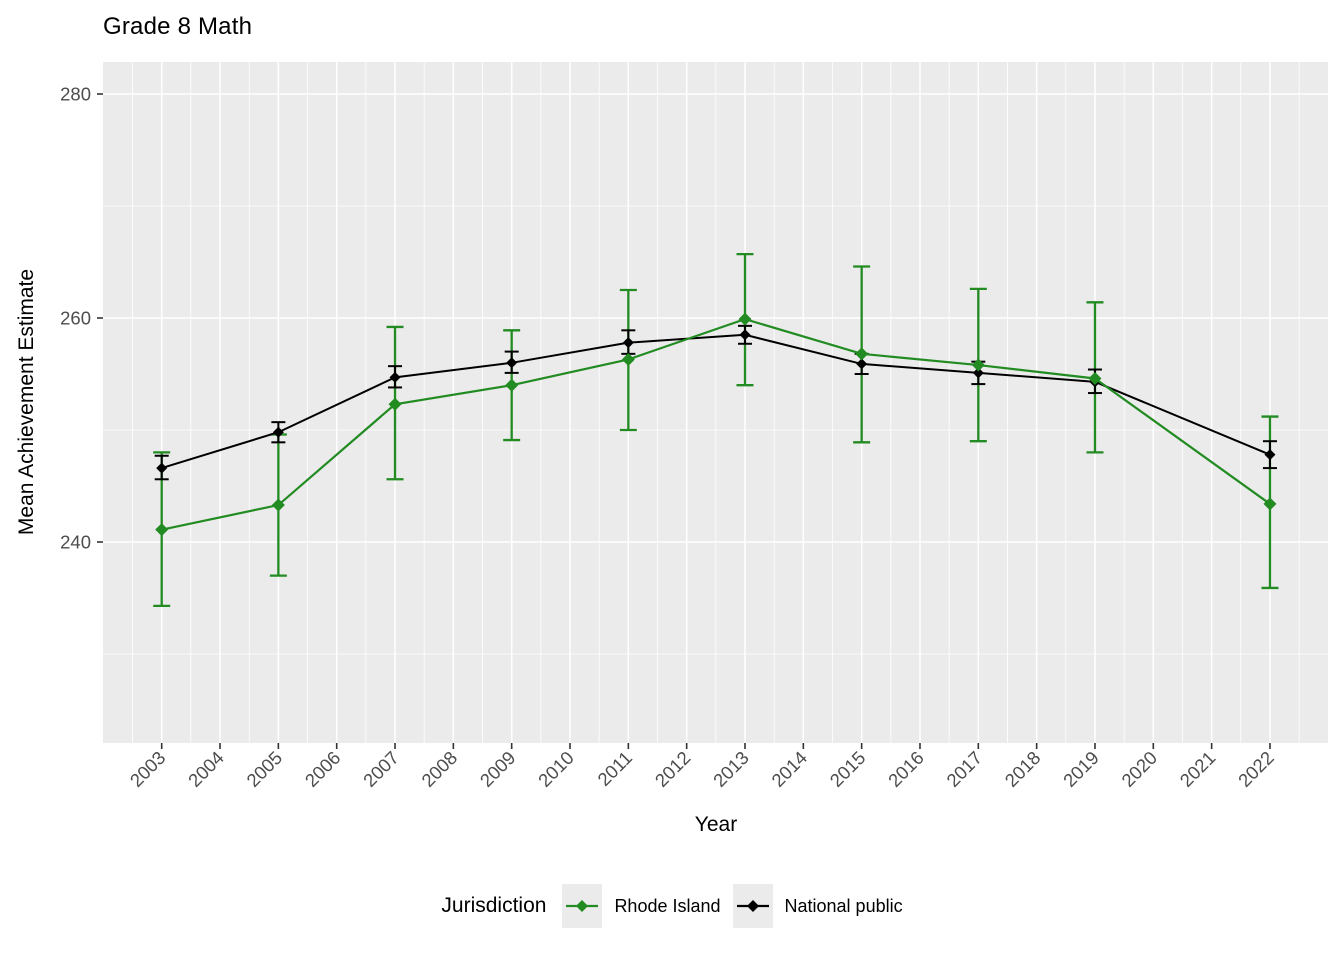 The image size is (1344, 960). What do you see at coordinates (498, 769) in the screenshot?
I see `x-tick-label: 2009` at bounding box center [498, 769].